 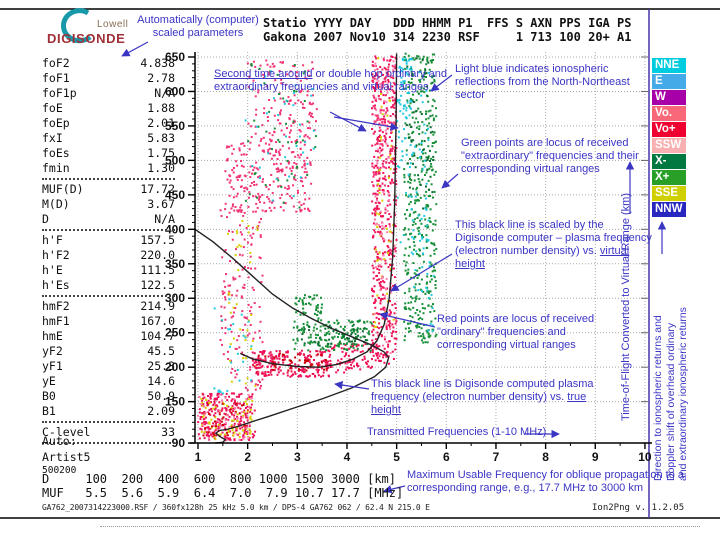 I want to click on param-name: fmin, so click(x=56, y=168).